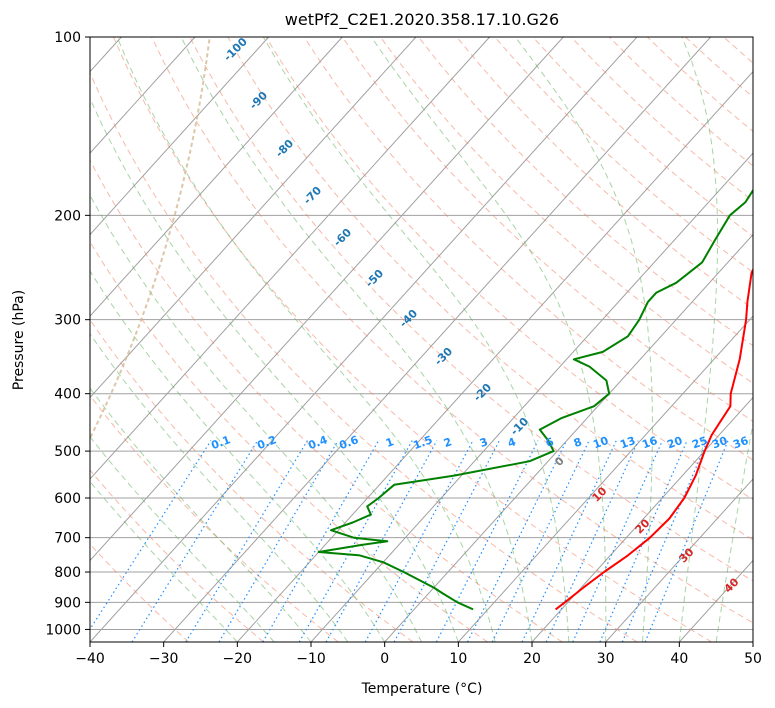 The width and height of the screenshot is (775, 708). Describe the element at coordinates (390, 442) in the screenshot. I see `mixing-ratio-label: 1` at that location.